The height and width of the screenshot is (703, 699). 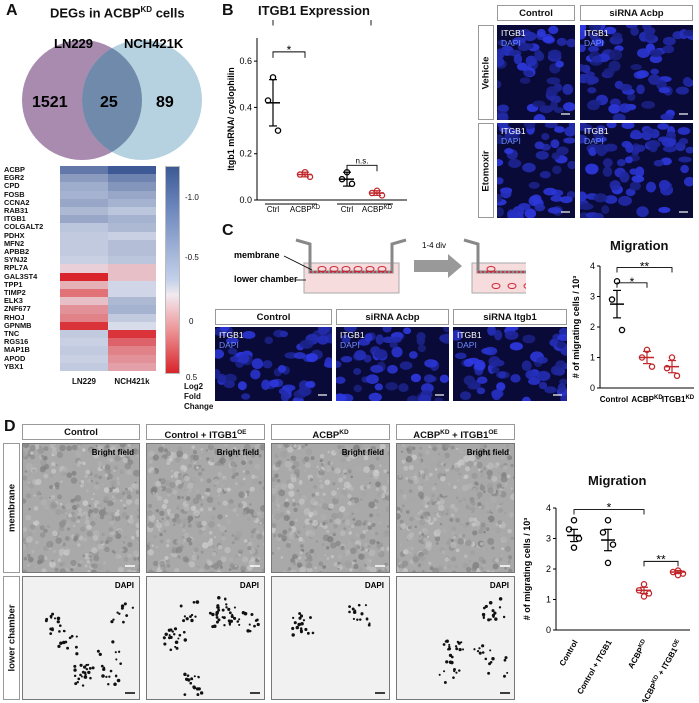 I want to click on y-tick-label: 0.6, so click(x=245, y=61).